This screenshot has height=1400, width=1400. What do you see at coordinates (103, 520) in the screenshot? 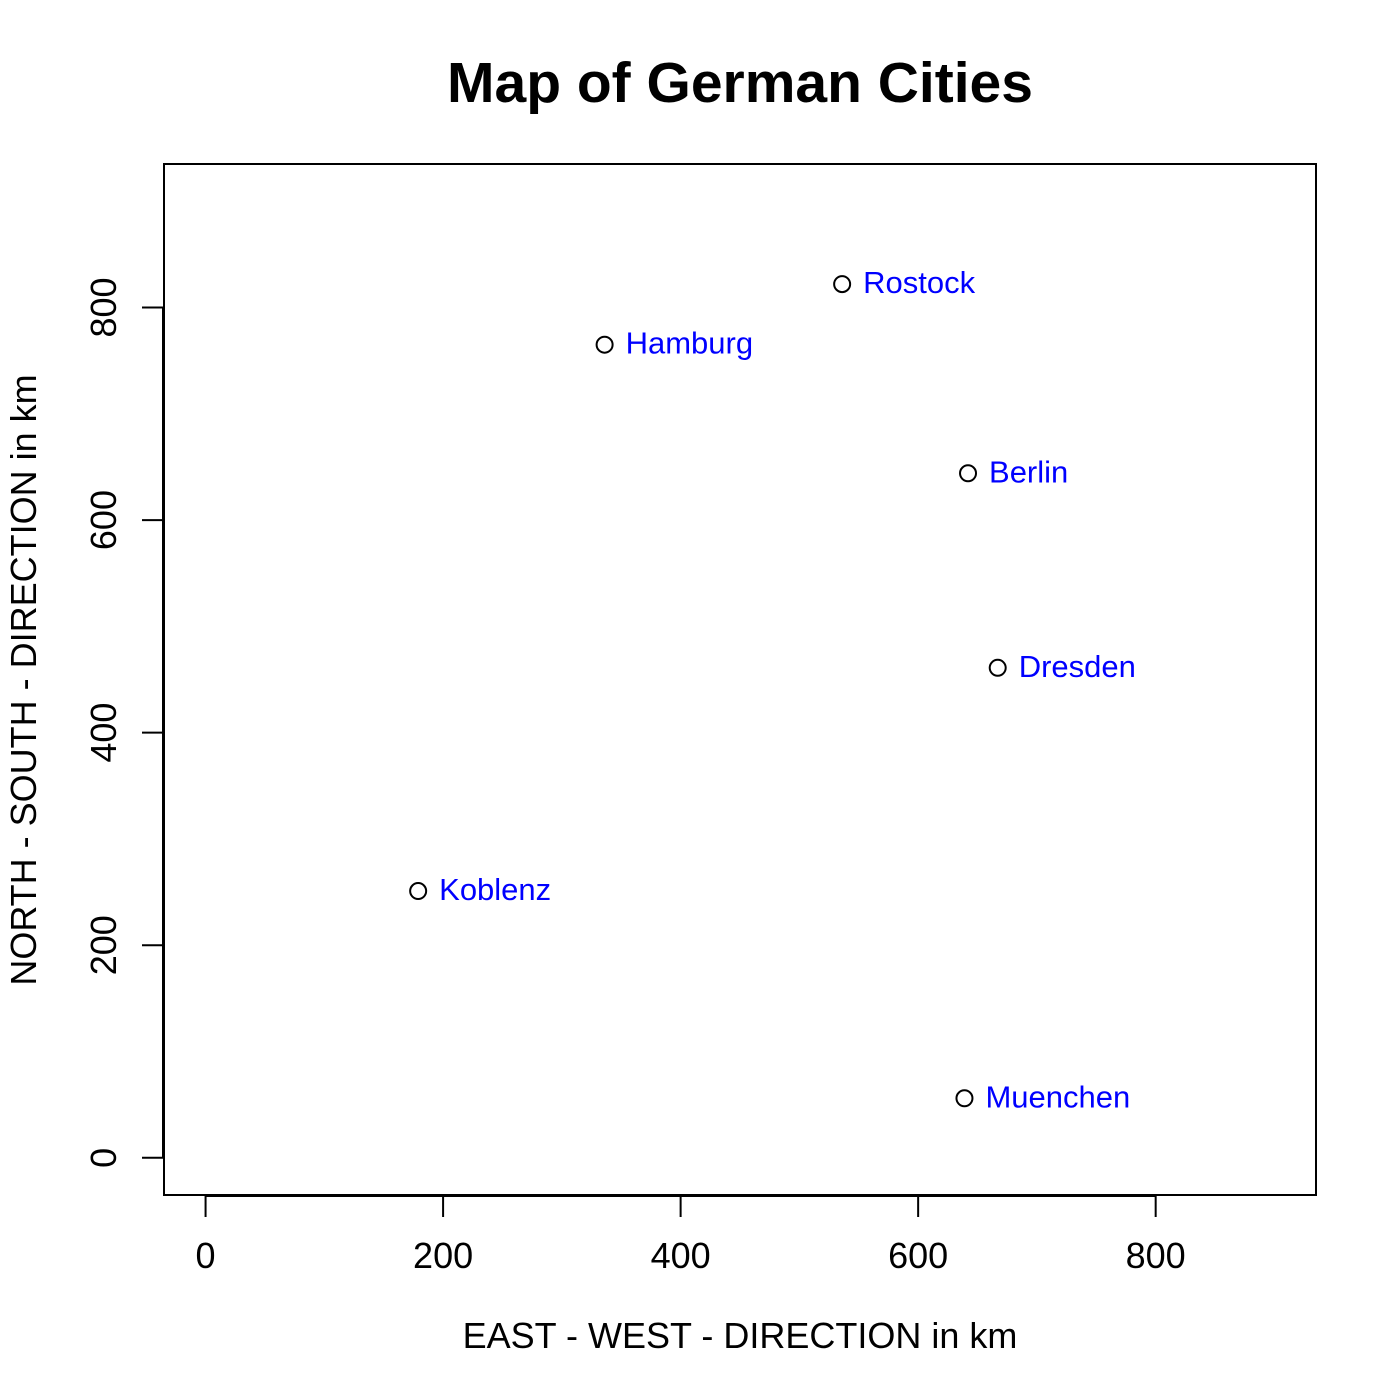
I see `y-tick-label: 600` at bounding box center [103, 520].